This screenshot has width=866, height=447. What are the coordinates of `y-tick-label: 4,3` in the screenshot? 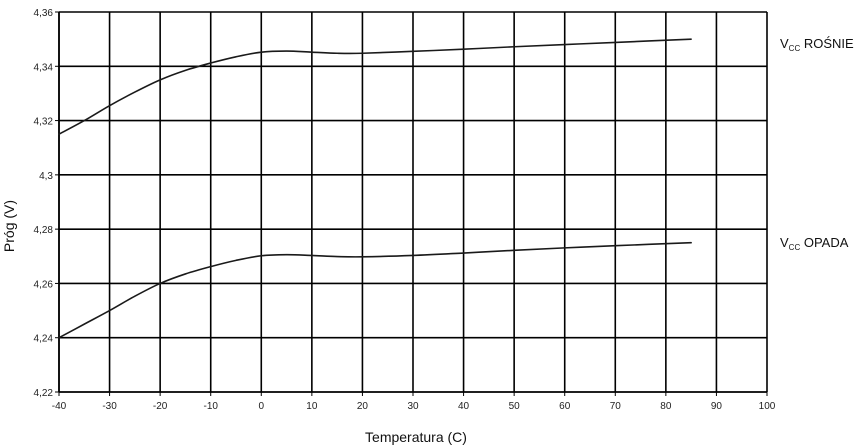 It's located at (46, 176).